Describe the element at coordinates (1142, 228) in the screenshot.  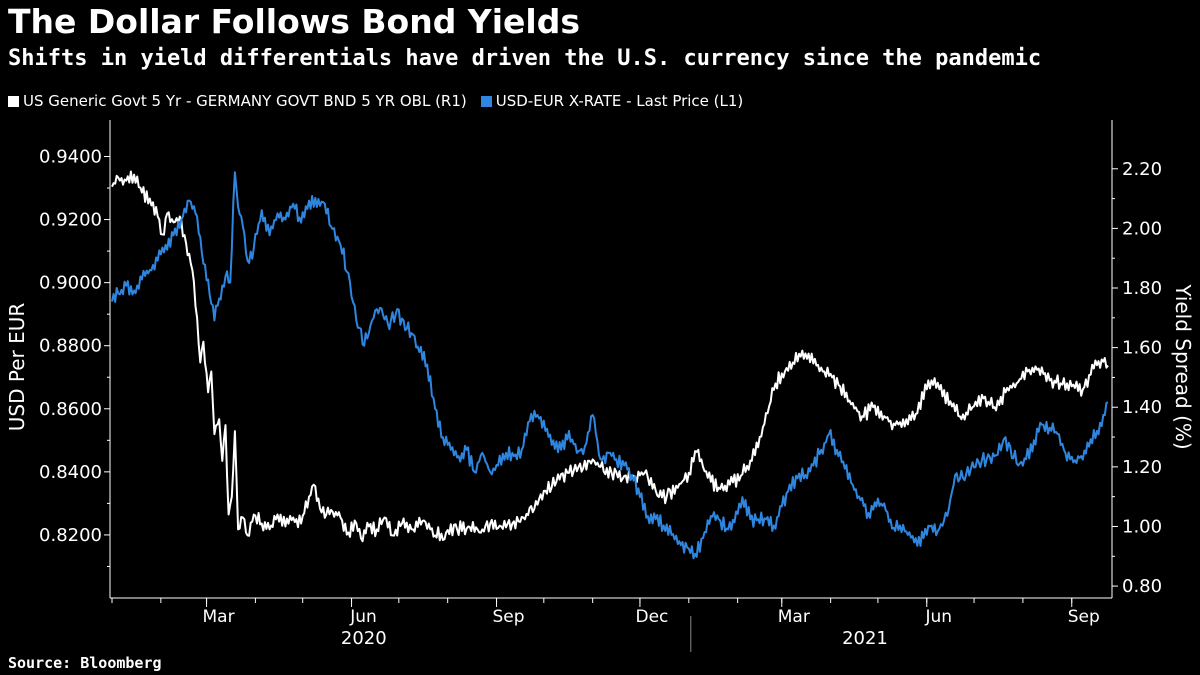
I see `right-tick-label: 2.00` at that location.